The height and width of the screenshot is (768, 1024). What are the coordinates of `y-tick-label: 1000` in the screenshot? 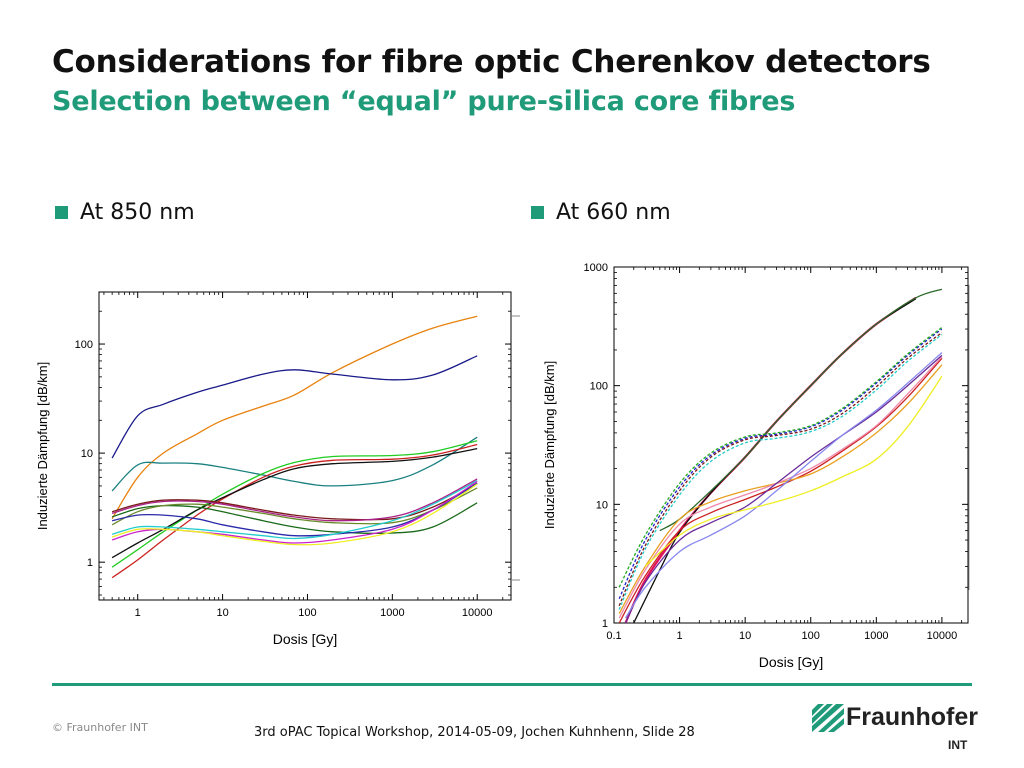 It's located at (596, 268).